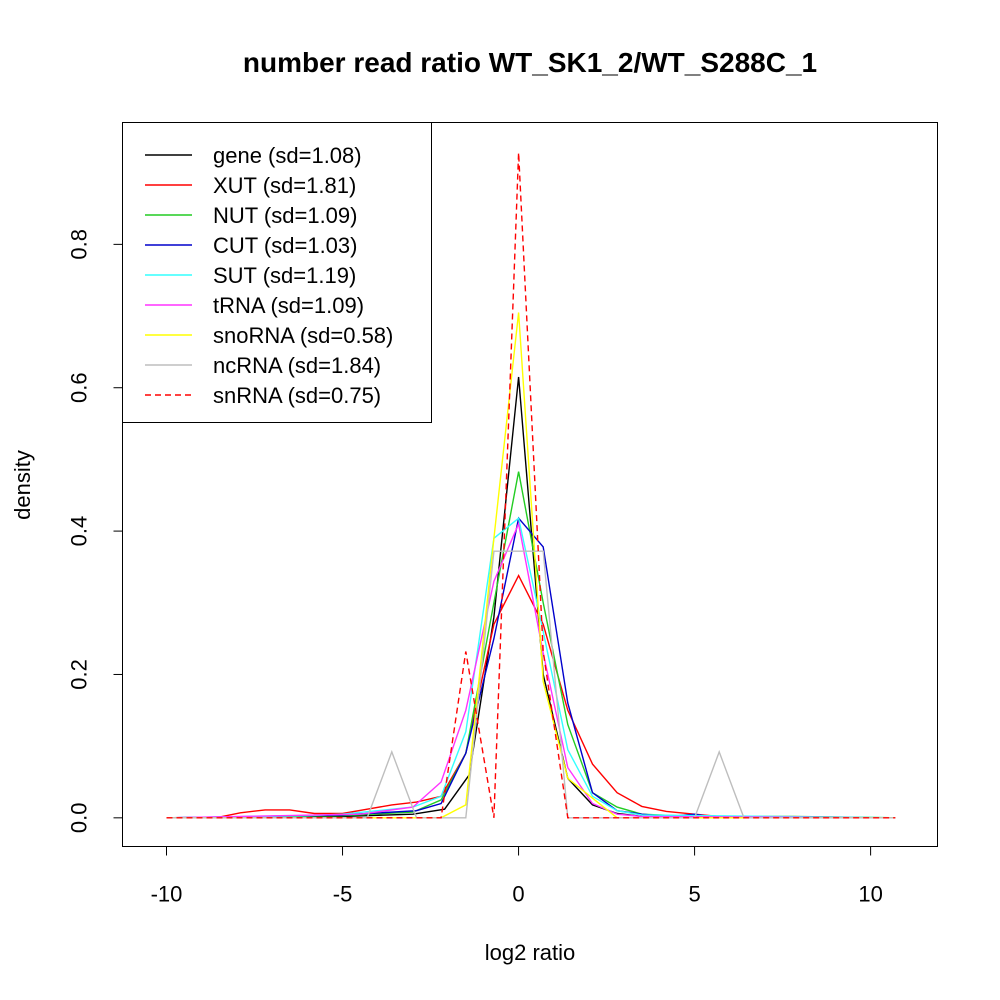 The height and width of the screenshot is (1000, 1000). What do you see at coordinates (79, 674) in the screenshot?
I see `y-tick-label: 0.2` at bounding box center [79, 674].